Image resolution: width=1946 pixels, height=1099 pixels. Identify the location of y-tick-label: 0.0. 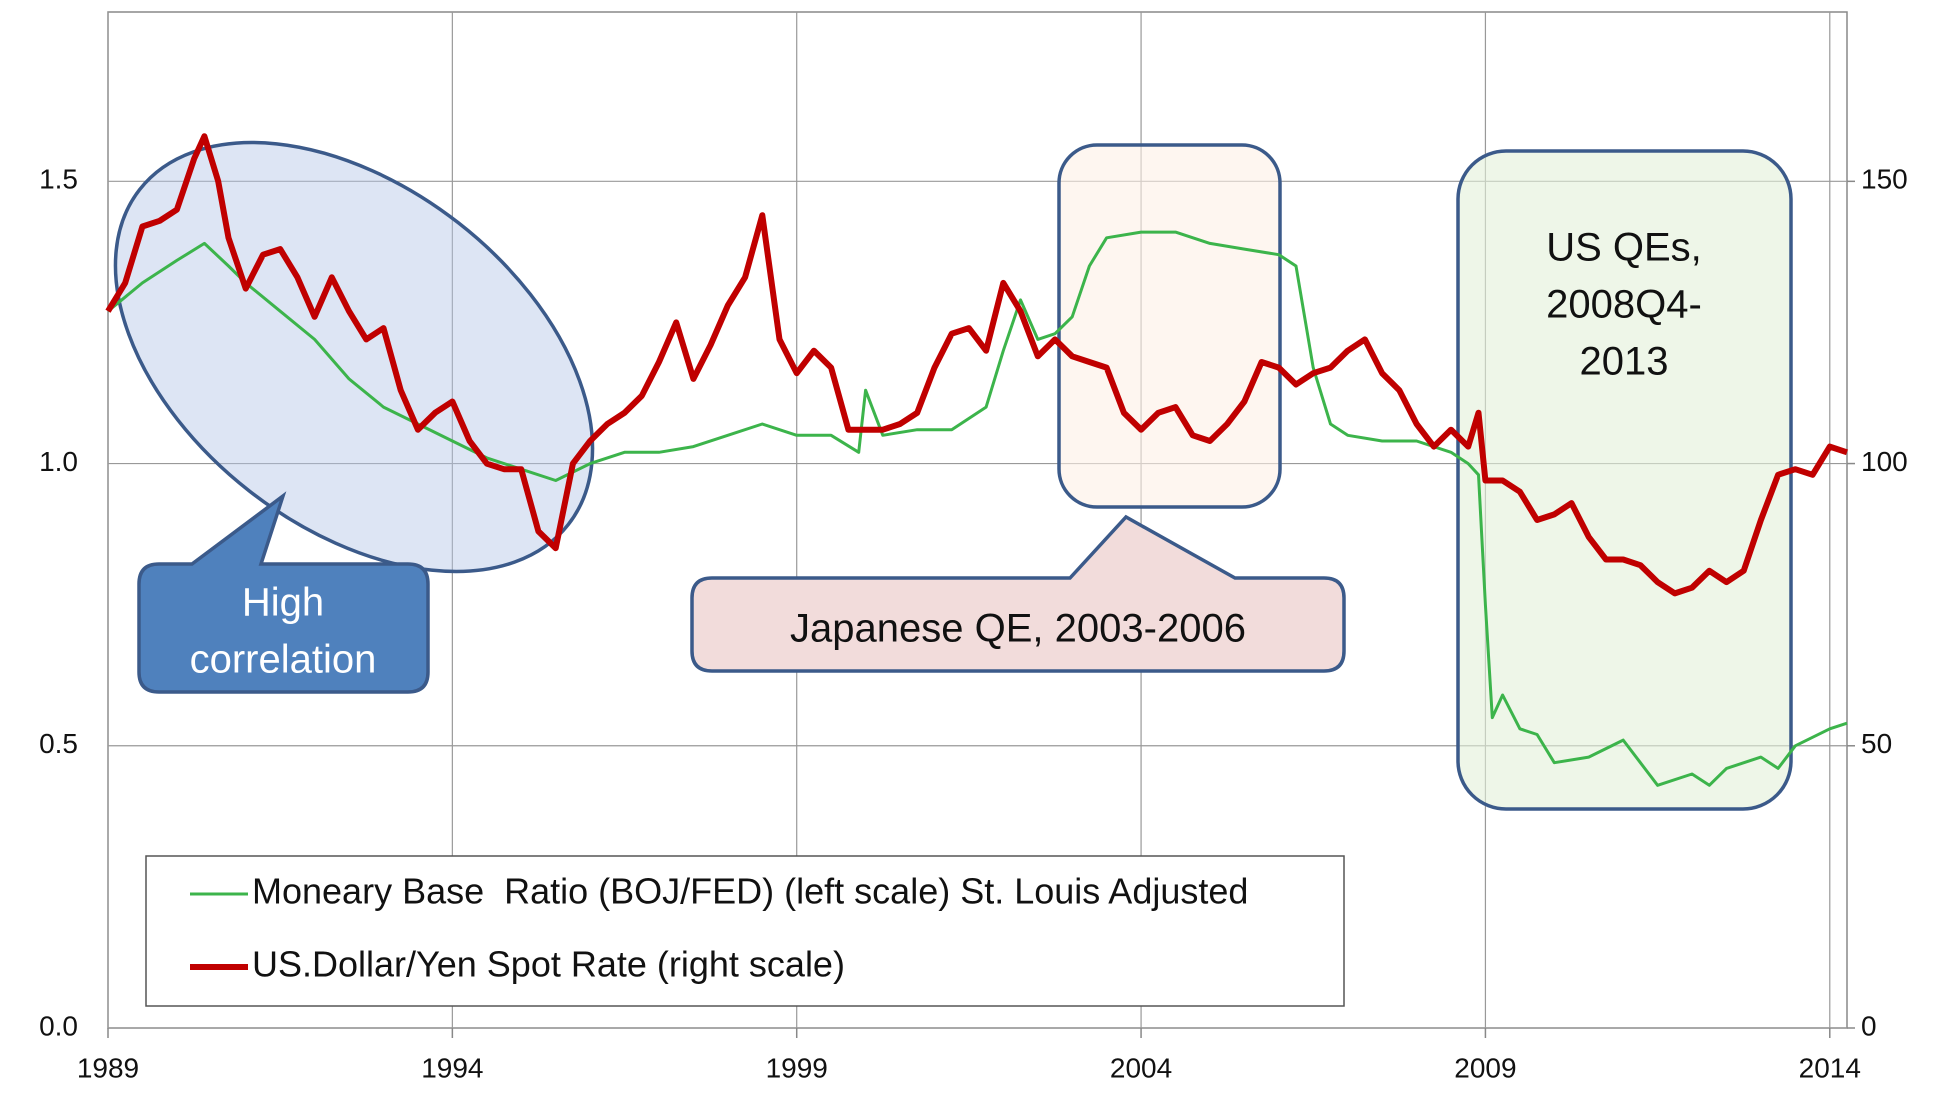
(58, 1025).